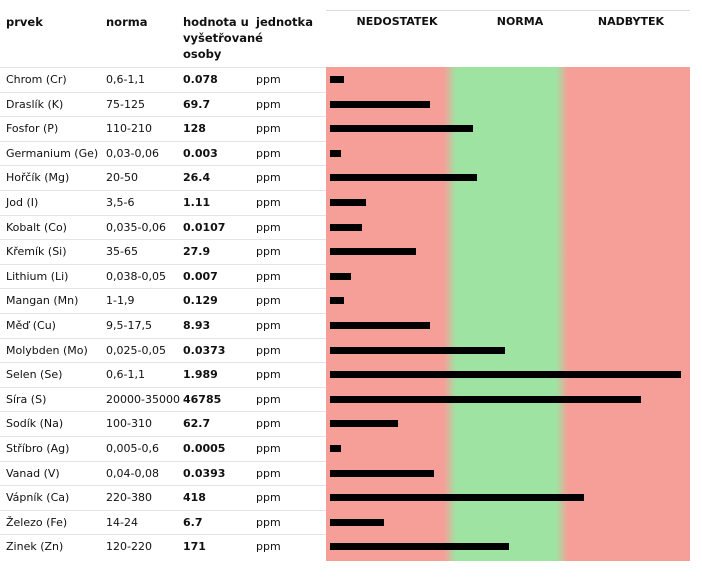 This screenshot has width=702, height=579. What do you see at coordinates (26, 399) in the screenshot?
I see `cell-element: Síra (S)` at bounding box center [26, 399].